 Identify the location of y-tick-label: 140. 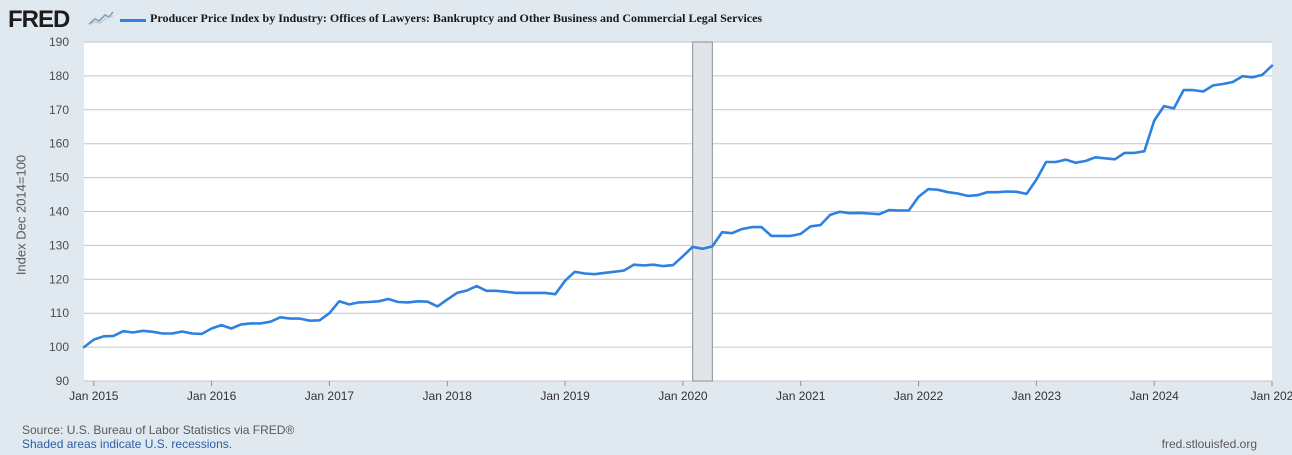
(59, 212).